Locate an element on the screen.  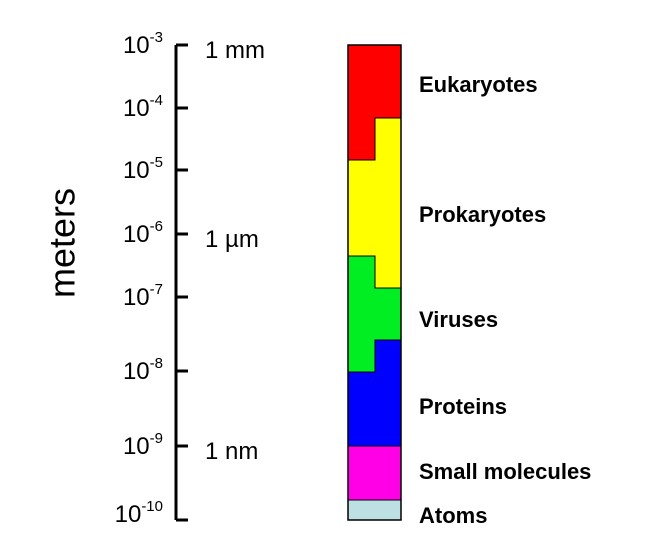
unit-label: 1 mm is located at coordinates (235, 50).